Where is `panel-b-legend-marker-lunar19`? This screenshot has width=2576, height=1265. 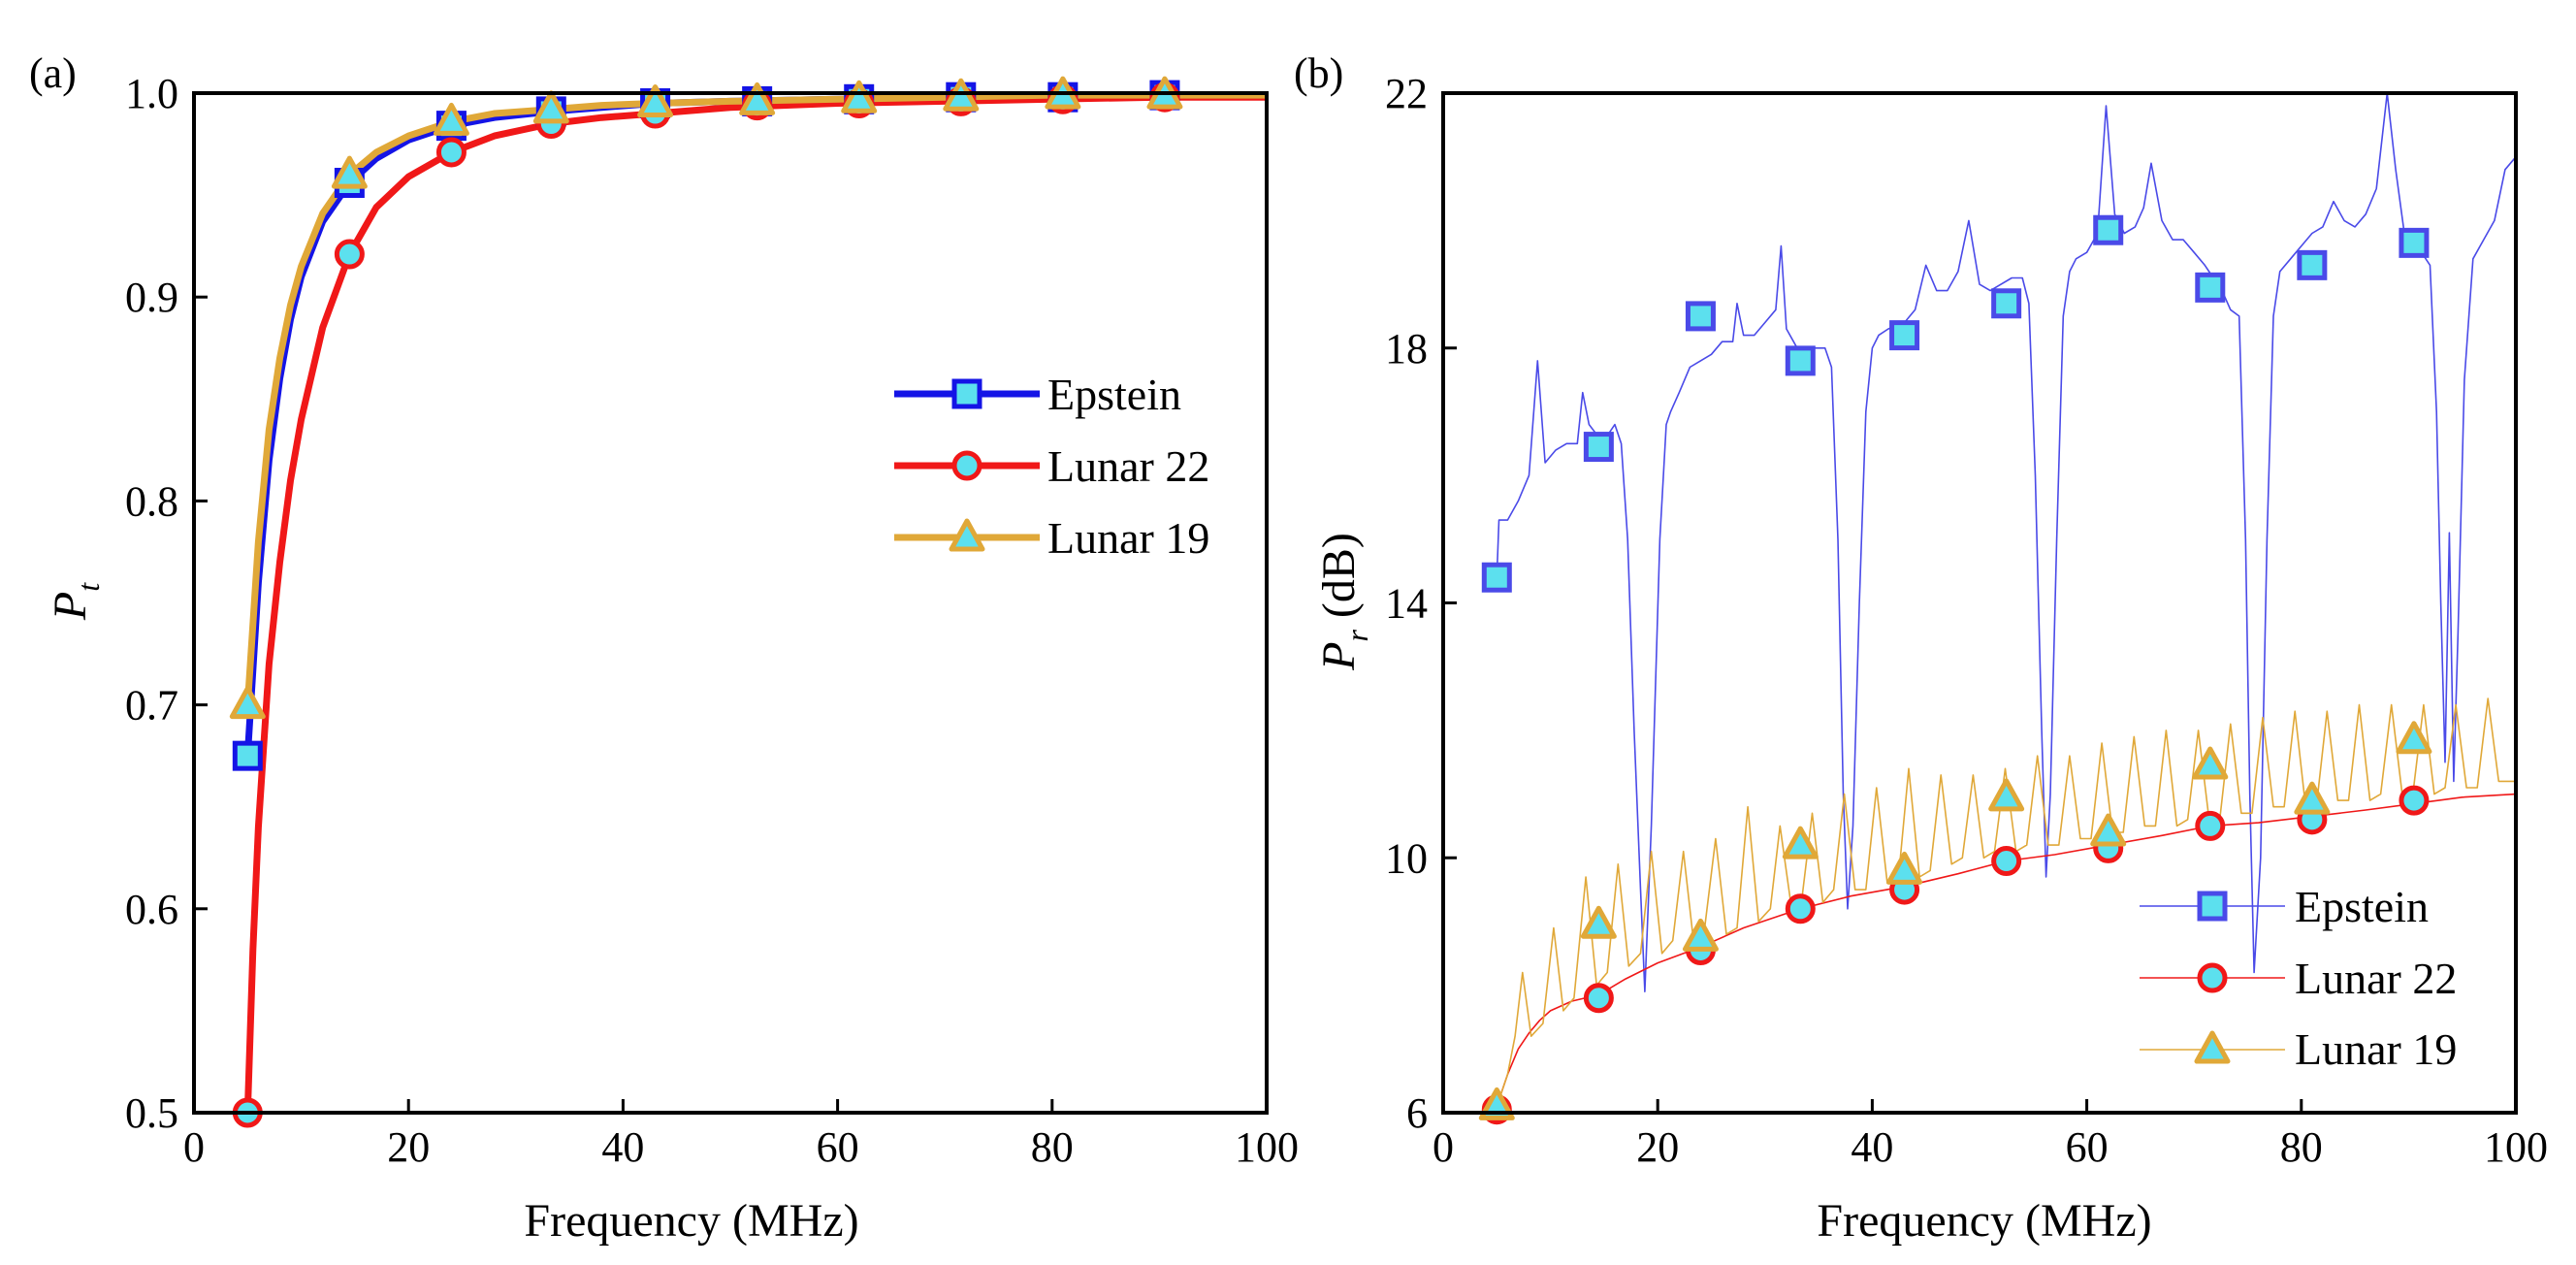
panel-b-legend-marker-lunar19 is located at coordinates (2212, 1047).